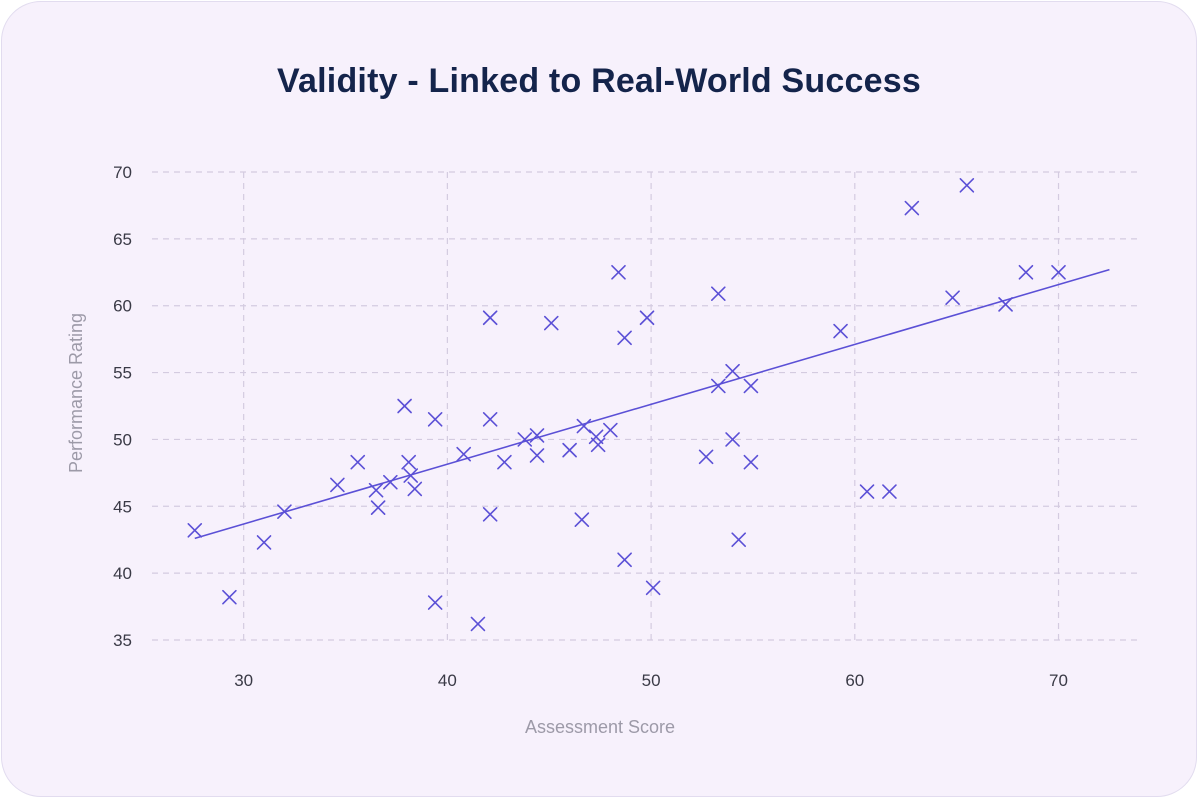  What do you see at coordinates (447, 680) in the screenshot?
I see `x-tick-label: 40` at bounding box center [447, 680].